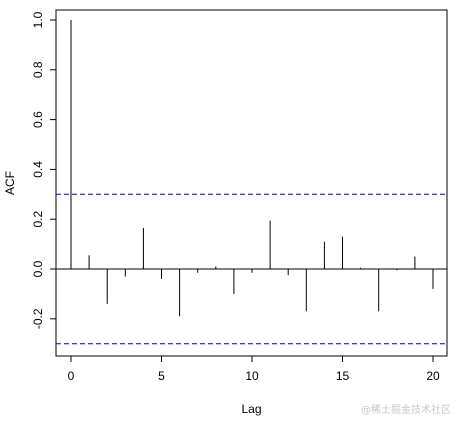 Image resolution: width=459 pixels, height=424 pixels. I want to click on y-tick-label-3: 0.4, so click(38, 169).